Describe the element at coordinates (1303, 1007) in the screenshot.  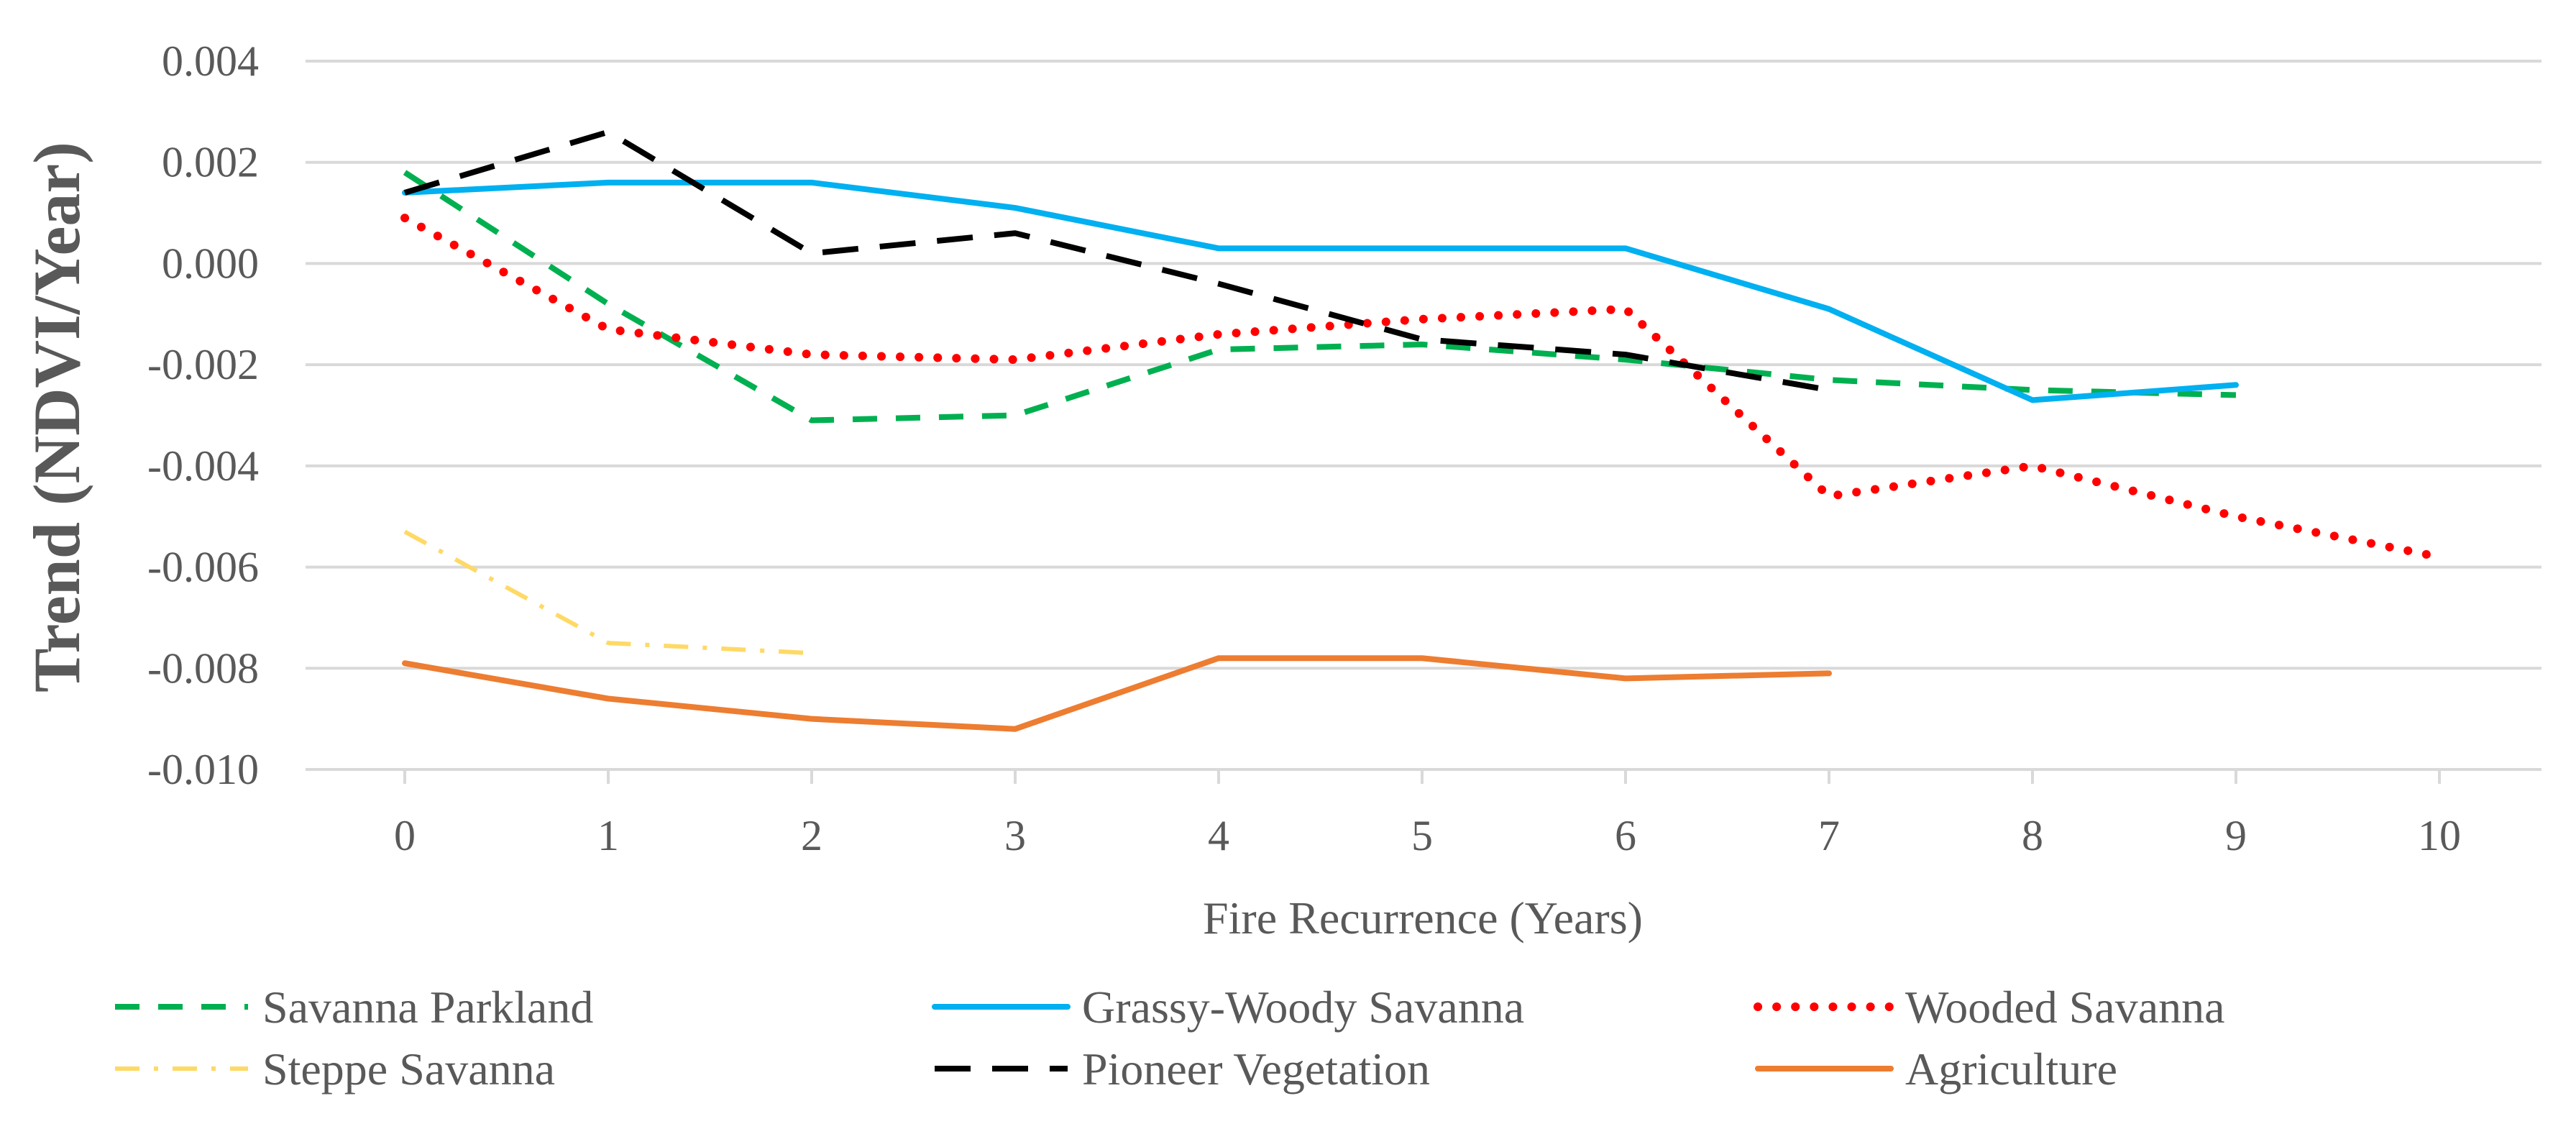
I see `legend-label-grassy-woody-savanna: Grassy-Woody Savanna` at that location.